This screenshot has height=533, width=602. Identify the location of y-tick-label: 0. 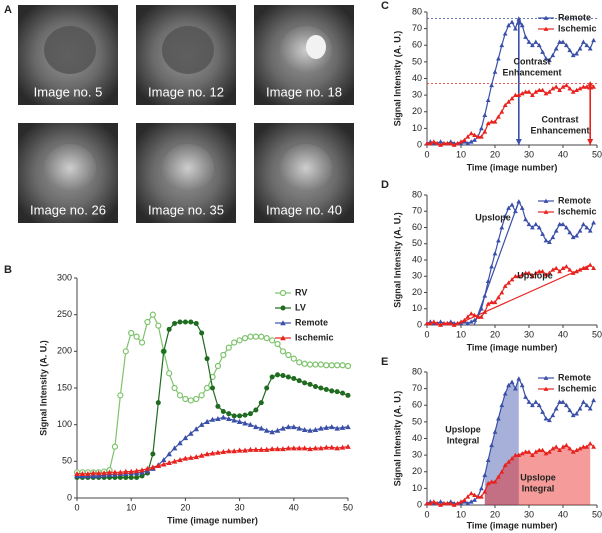
(419, 144).